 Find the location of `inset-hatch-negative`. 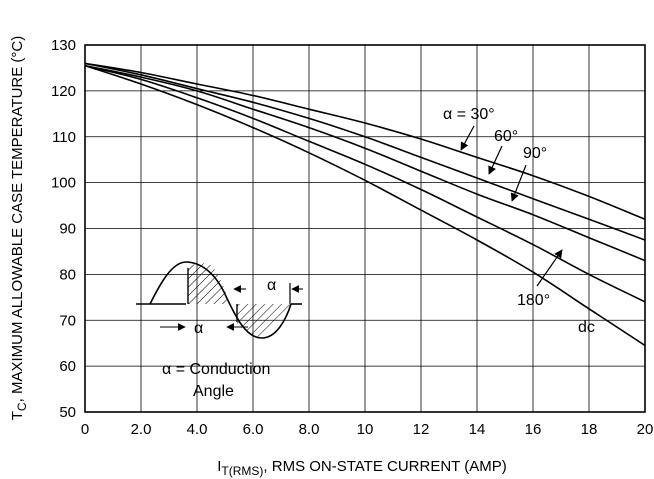

inset-hatch-negative is located at coordinates (263, 320).